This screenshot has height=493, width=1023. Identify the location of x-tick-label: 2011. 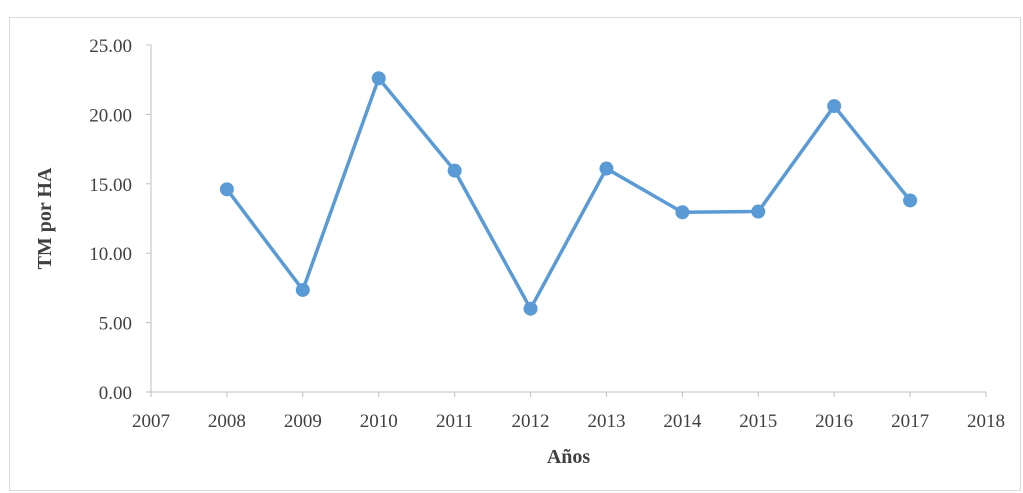
(454, 421).